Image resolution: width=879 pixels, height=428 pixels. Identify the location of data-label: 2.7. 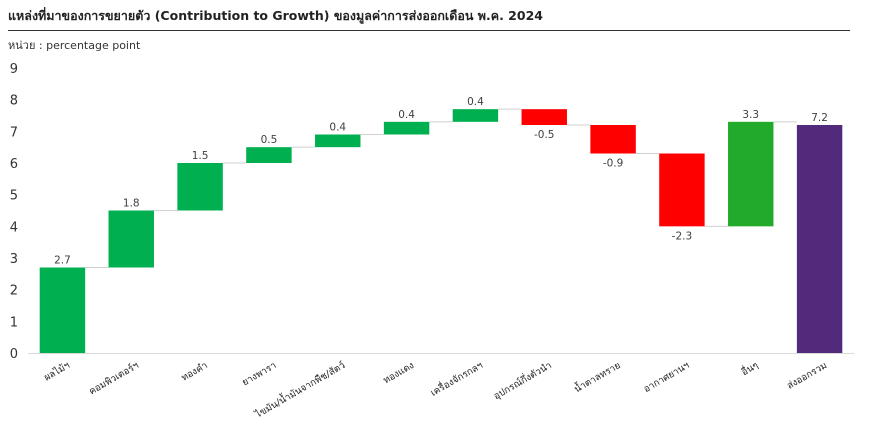
(62, 261).